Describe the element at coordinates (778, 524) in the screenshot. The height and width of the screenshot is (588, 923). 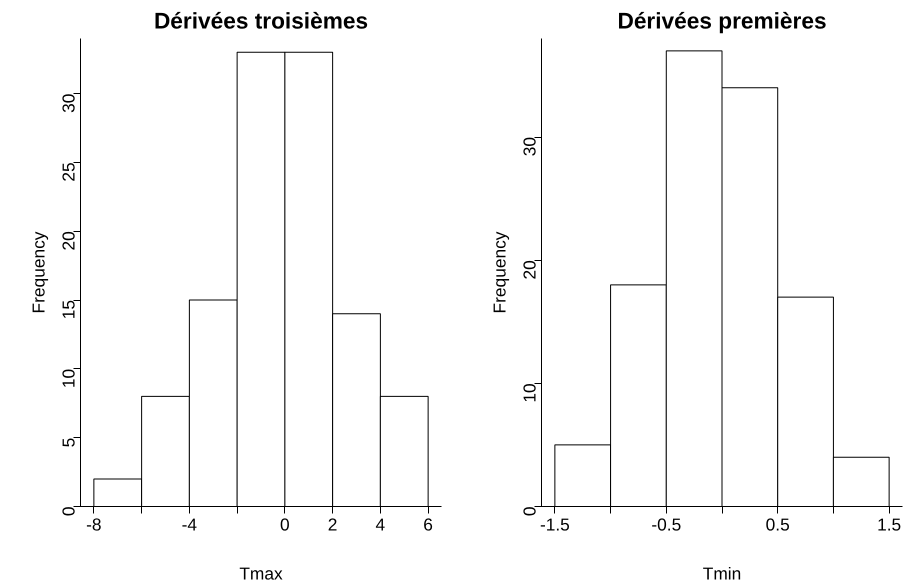
I see `x-tick-label: 0.5` at that location.